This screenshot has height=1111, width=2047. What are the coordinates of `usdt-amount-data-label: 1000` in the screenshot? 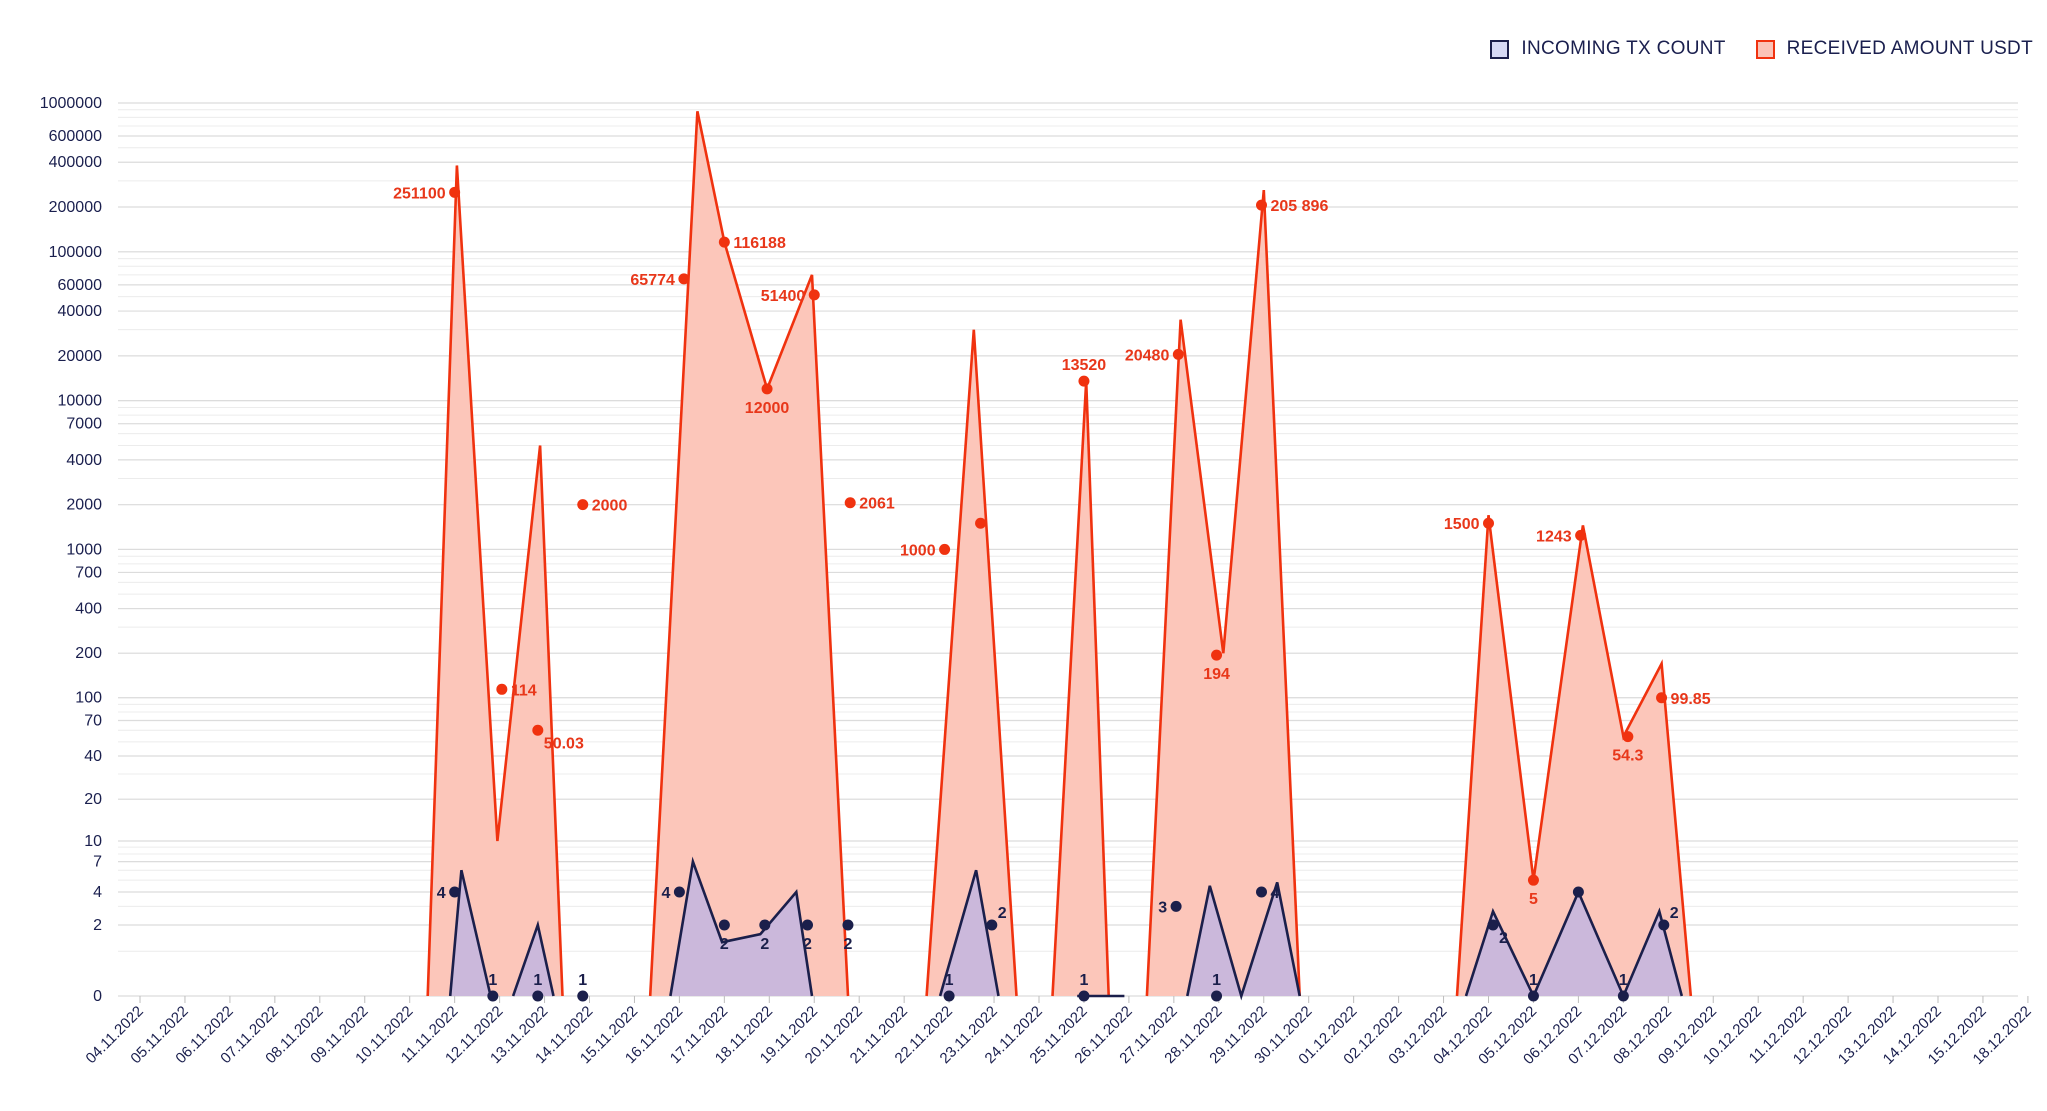 It's located at (918, 550).